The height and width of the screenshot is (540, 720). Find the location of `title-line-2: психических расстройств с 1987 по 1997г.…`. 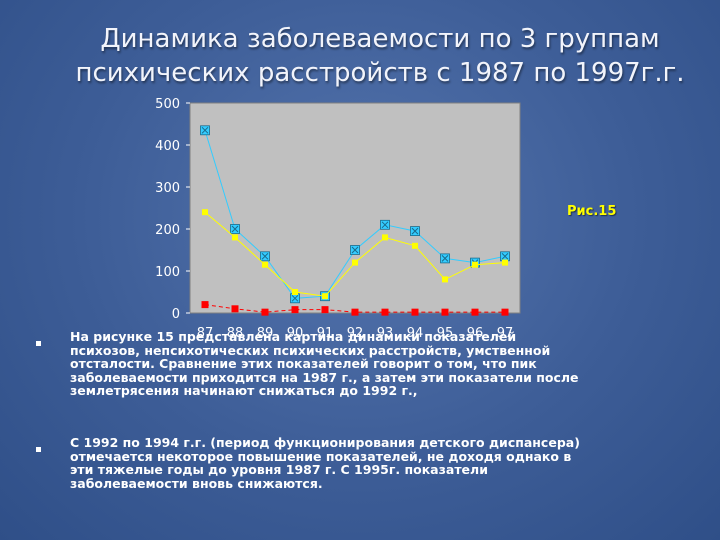

title-line-2: психических расстройств с 1987 по 1997г.… is located at coordinates (380, 73).